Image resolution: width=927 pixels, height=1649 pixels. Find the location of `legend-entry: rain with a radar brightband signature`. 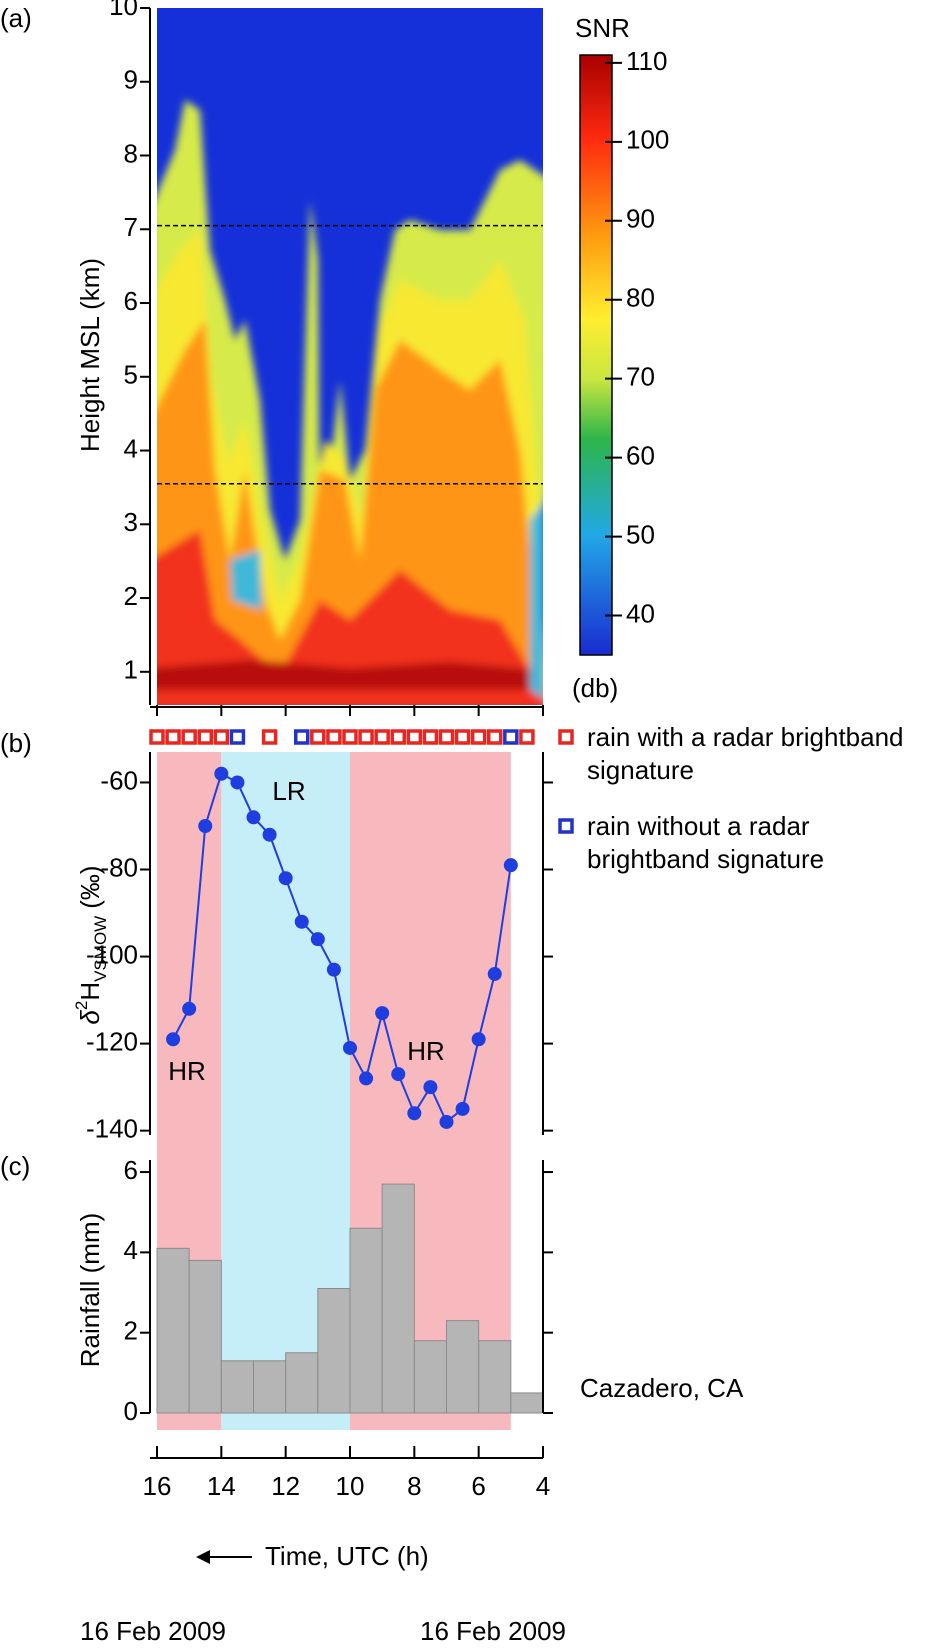

legend-entry: rain with a radar brightband signature is located at coordinates (745, 753).